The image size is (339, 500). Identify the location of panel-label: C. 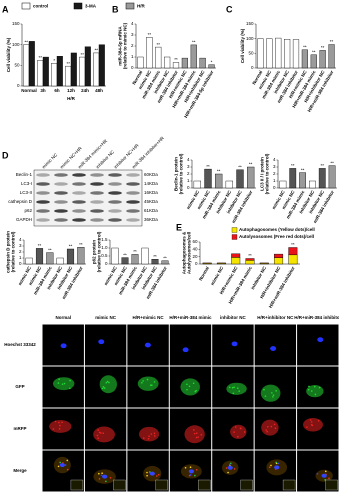
(229, 9).